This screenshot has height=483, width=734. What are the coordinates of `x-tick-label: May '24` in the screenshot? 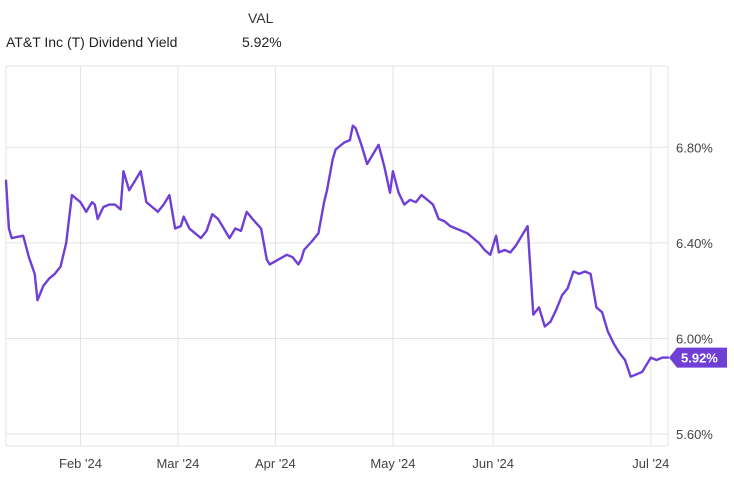 It's located at (392, 463).